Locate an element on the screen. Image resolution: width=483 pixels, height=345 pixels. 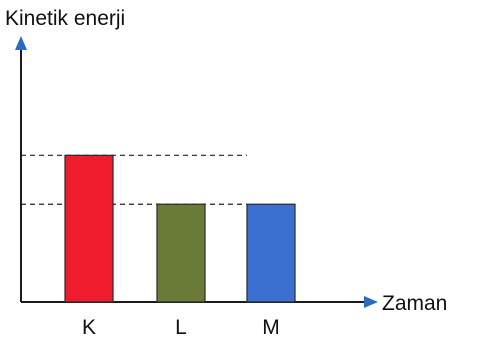
bar-L is located at coordinates (181, 253).